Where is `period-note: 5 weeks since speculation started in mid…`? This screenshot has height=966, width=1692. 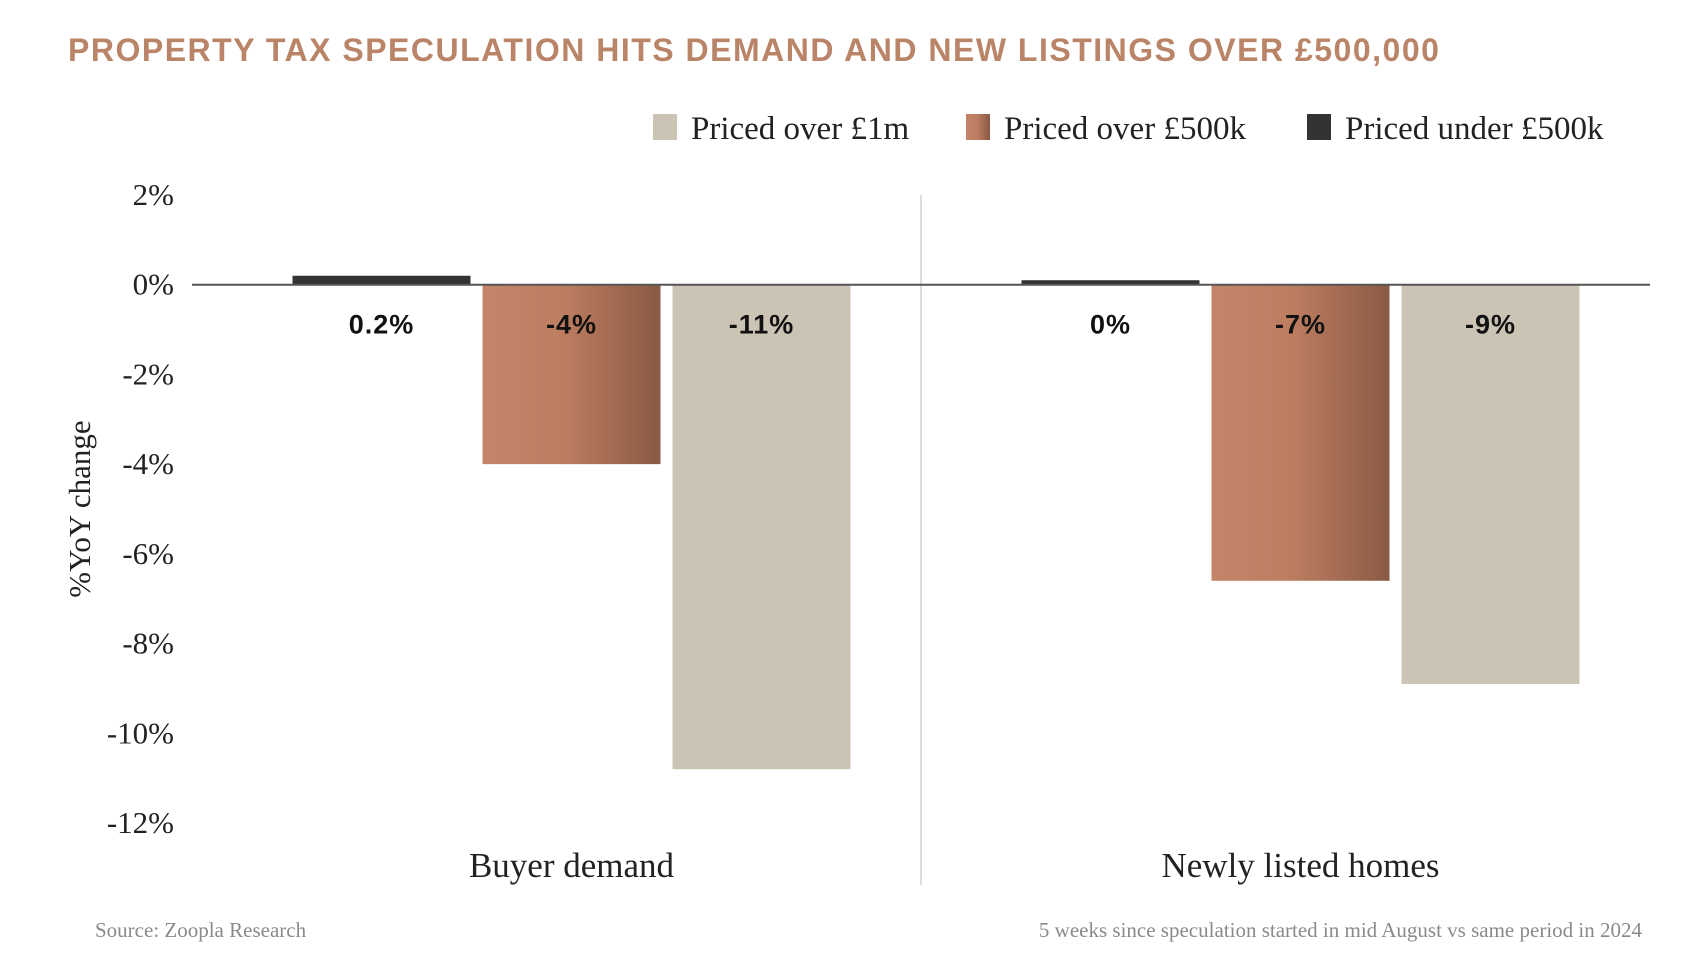
period-note: 5 weeks since speculation started in mid… is located at coordinates (1340, 930).